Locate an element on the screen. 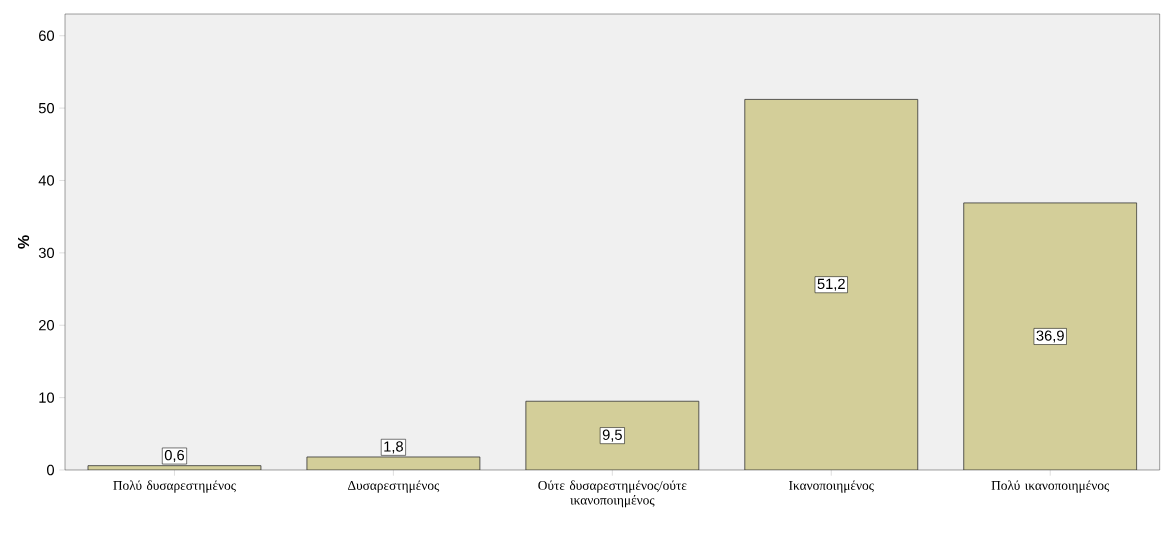  data-label: 51,2 is located at coordinates (831, 284).